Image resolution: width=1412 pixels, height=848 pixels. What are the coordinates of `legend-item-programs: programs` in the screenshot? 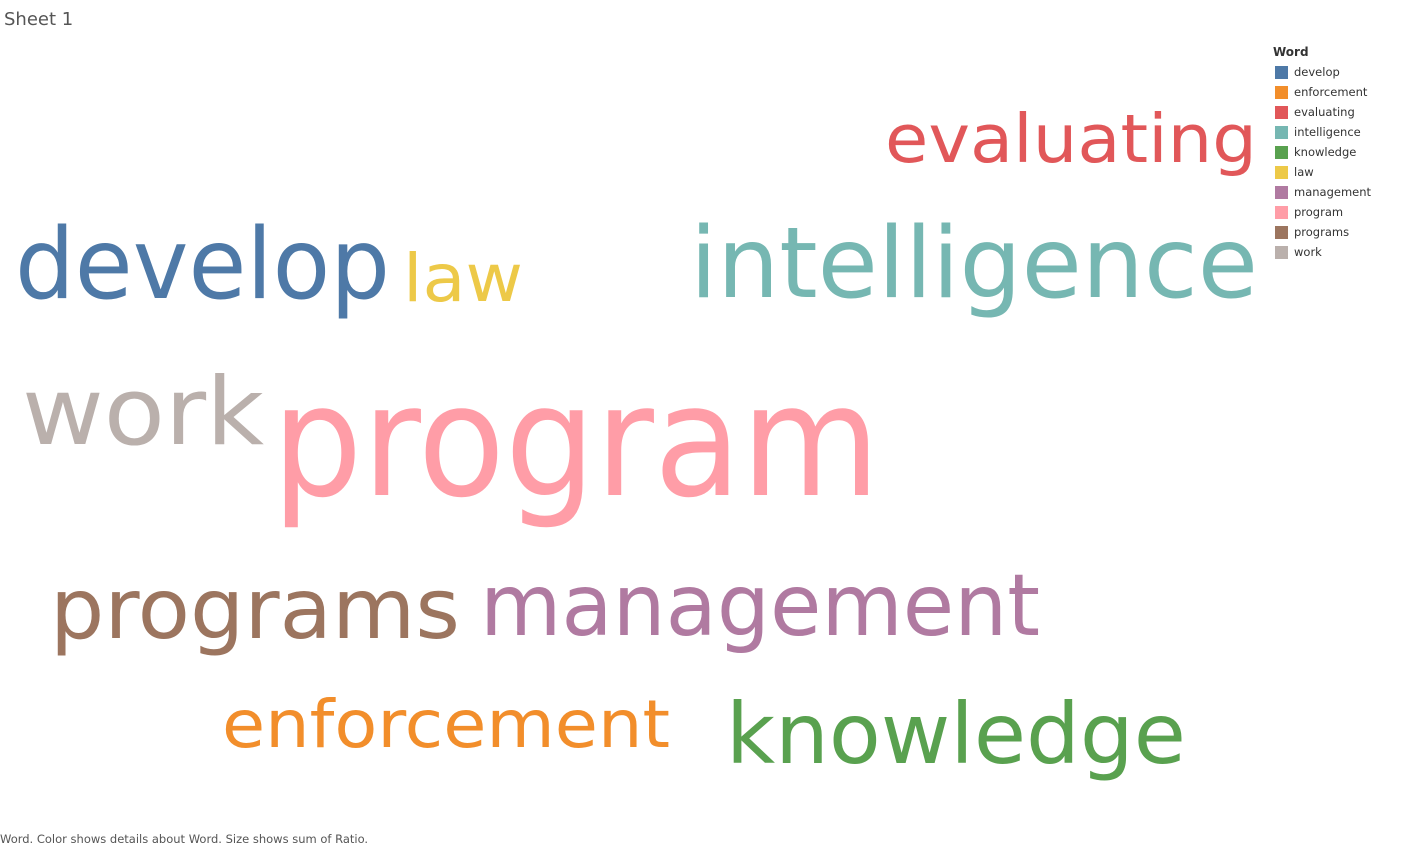 It's located at (1338, 232).